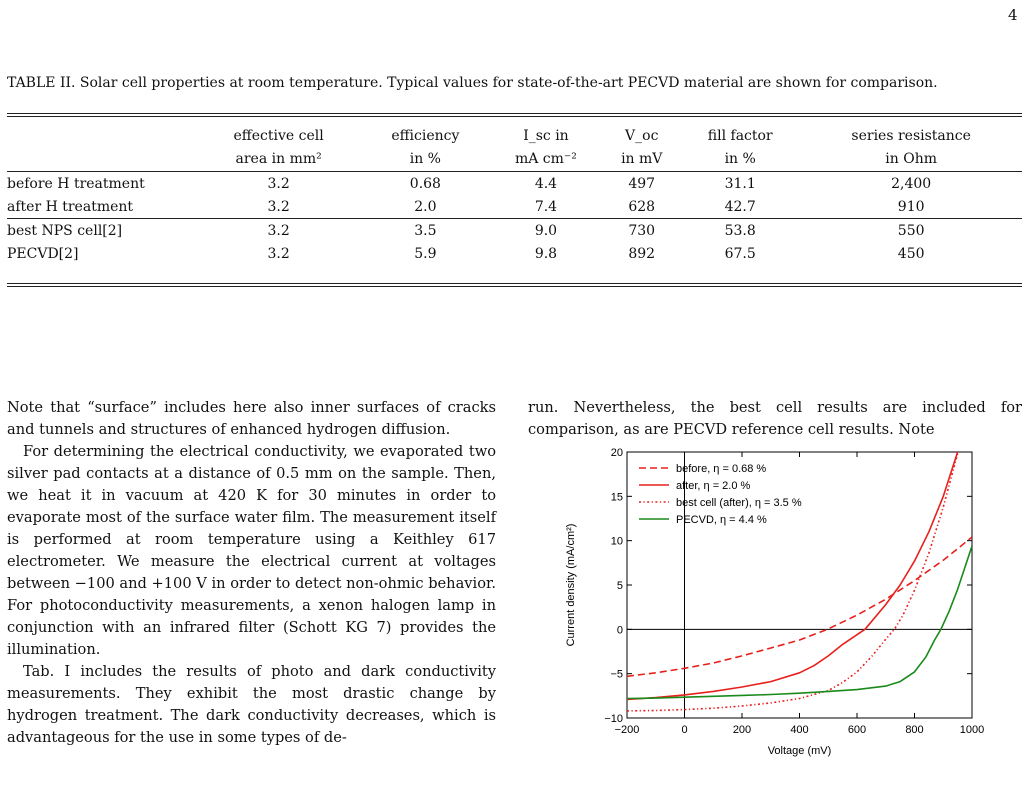 This screenshot has width=1029, height=798. I want to click on table-cell: 9.0, so click(546, 230).